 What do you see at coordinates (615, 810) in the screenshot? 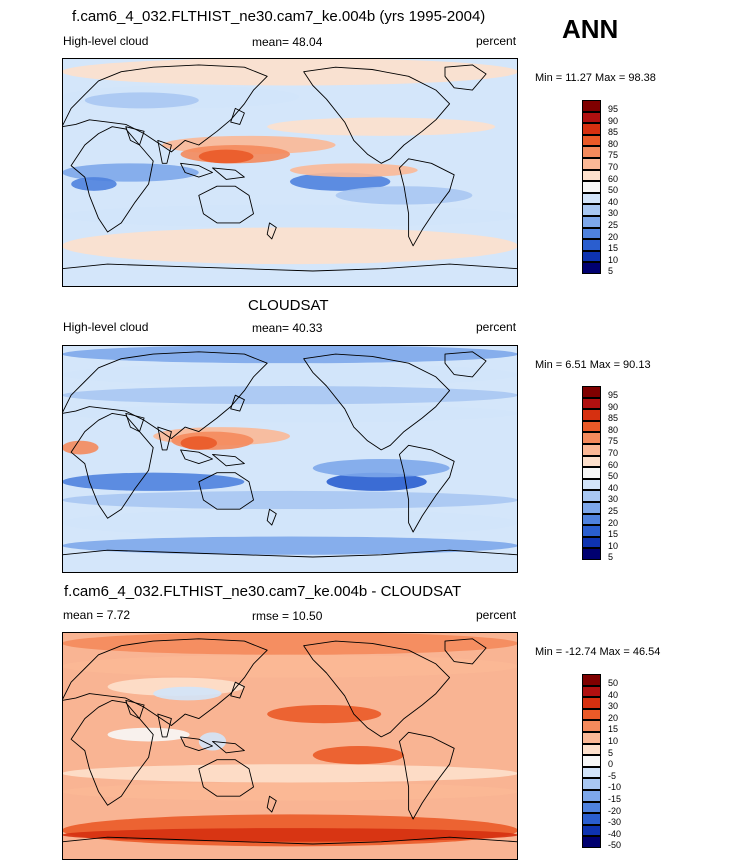
I see `colorbar-label: -20` at bounding box center [615, 810].